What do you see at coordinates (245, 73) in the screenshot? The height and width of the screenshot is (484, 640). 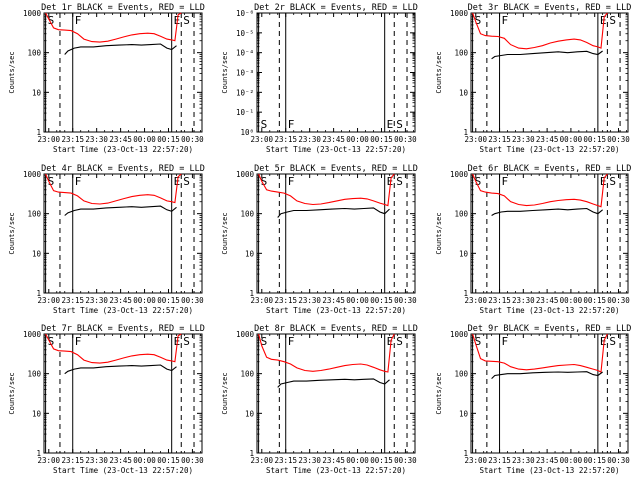 I see `y-tick-label: 10⁻³` at bounding box center [245, 73].